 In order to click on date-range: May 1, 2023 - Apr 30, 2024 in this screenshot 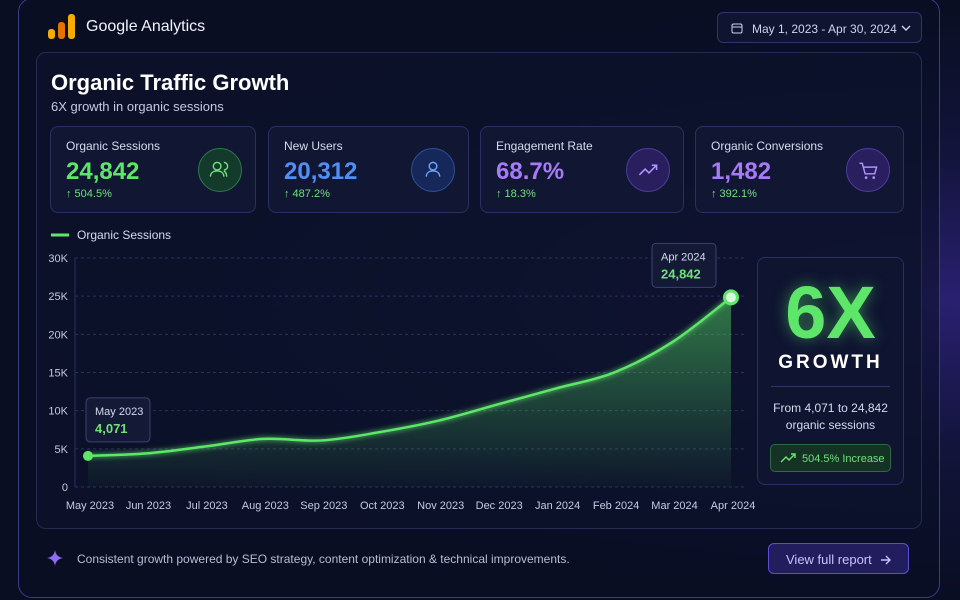, I will do `click(824, 29)`.